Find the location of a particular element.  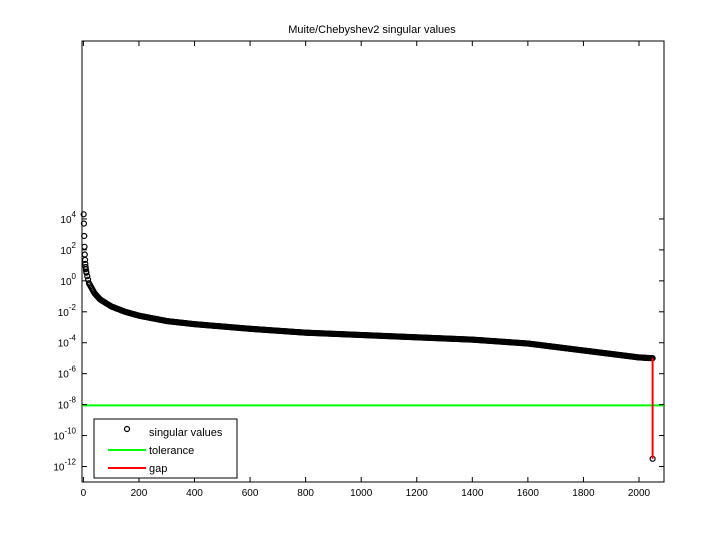

legend: singular values tolerance gap is located at coordinates (165, 448).